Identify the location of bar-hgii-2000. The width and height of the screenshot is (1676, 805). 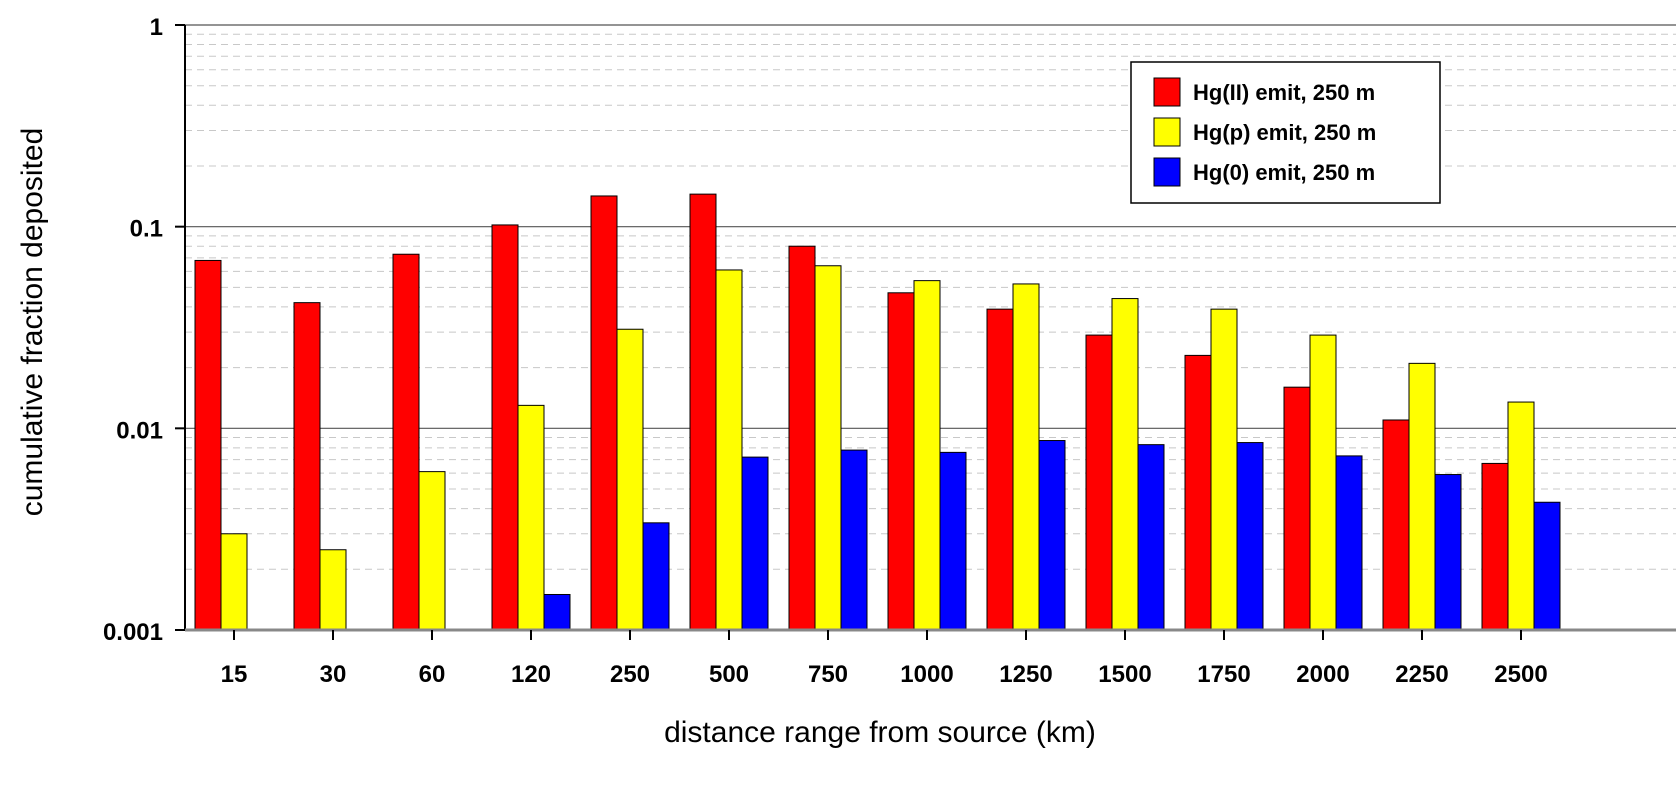
(1297, 508).